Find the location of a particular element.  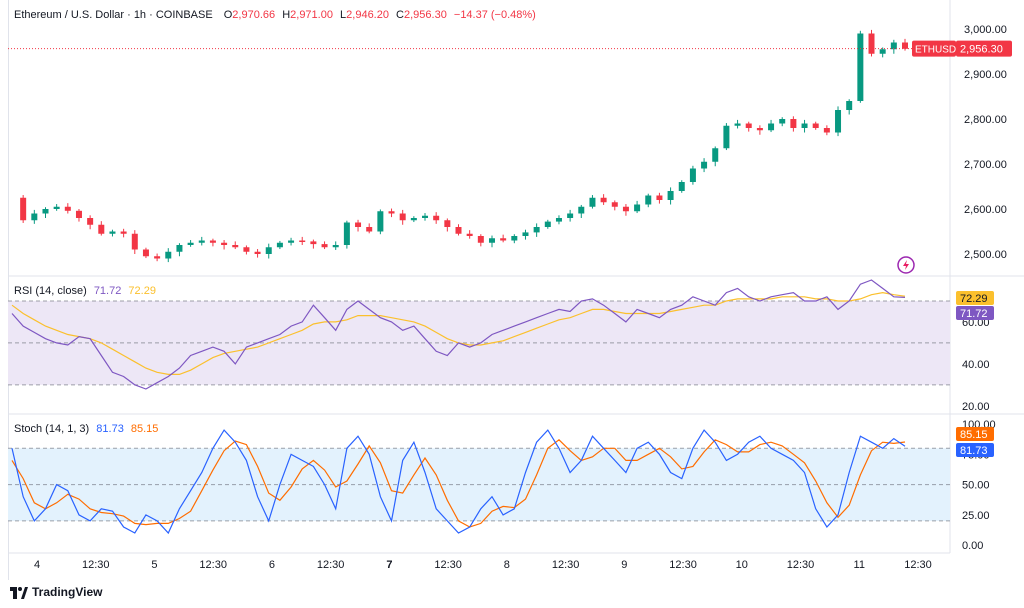

price-tick-label: 2,800.00 is located at coordinates (985, 120).